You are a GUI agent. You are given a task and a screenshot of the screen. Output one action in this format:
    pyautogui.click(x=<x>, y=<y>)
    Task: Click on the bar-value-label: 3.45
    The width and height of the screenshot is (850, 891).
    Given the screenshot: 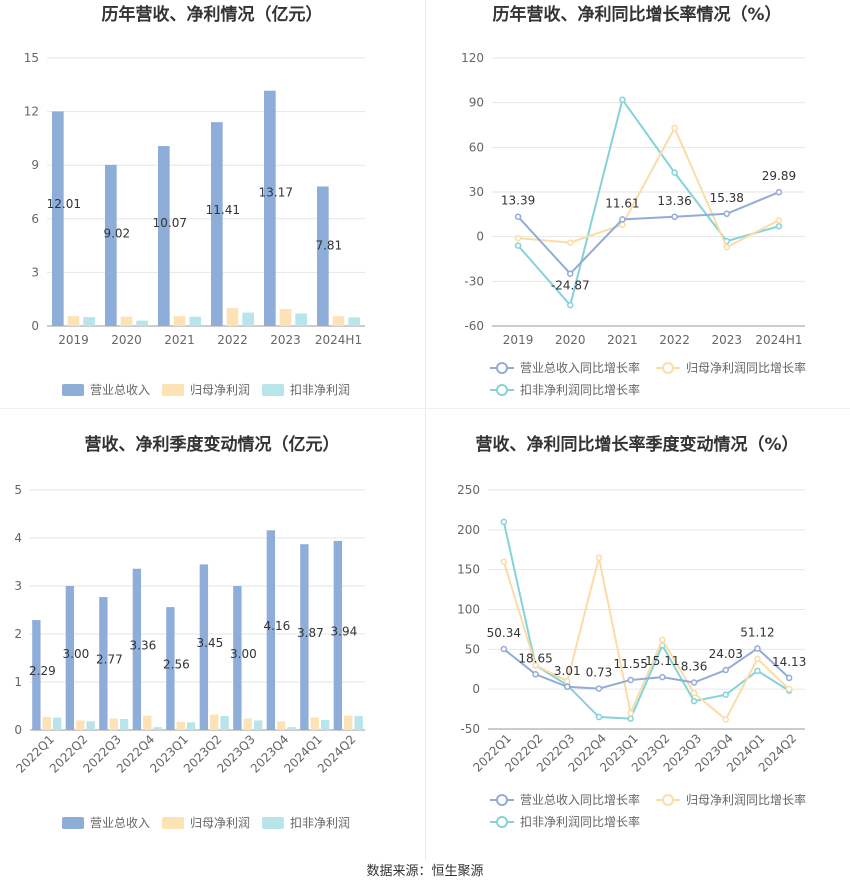 What is the action you would take?
    pyautogui.click(x=210, y=643)
    